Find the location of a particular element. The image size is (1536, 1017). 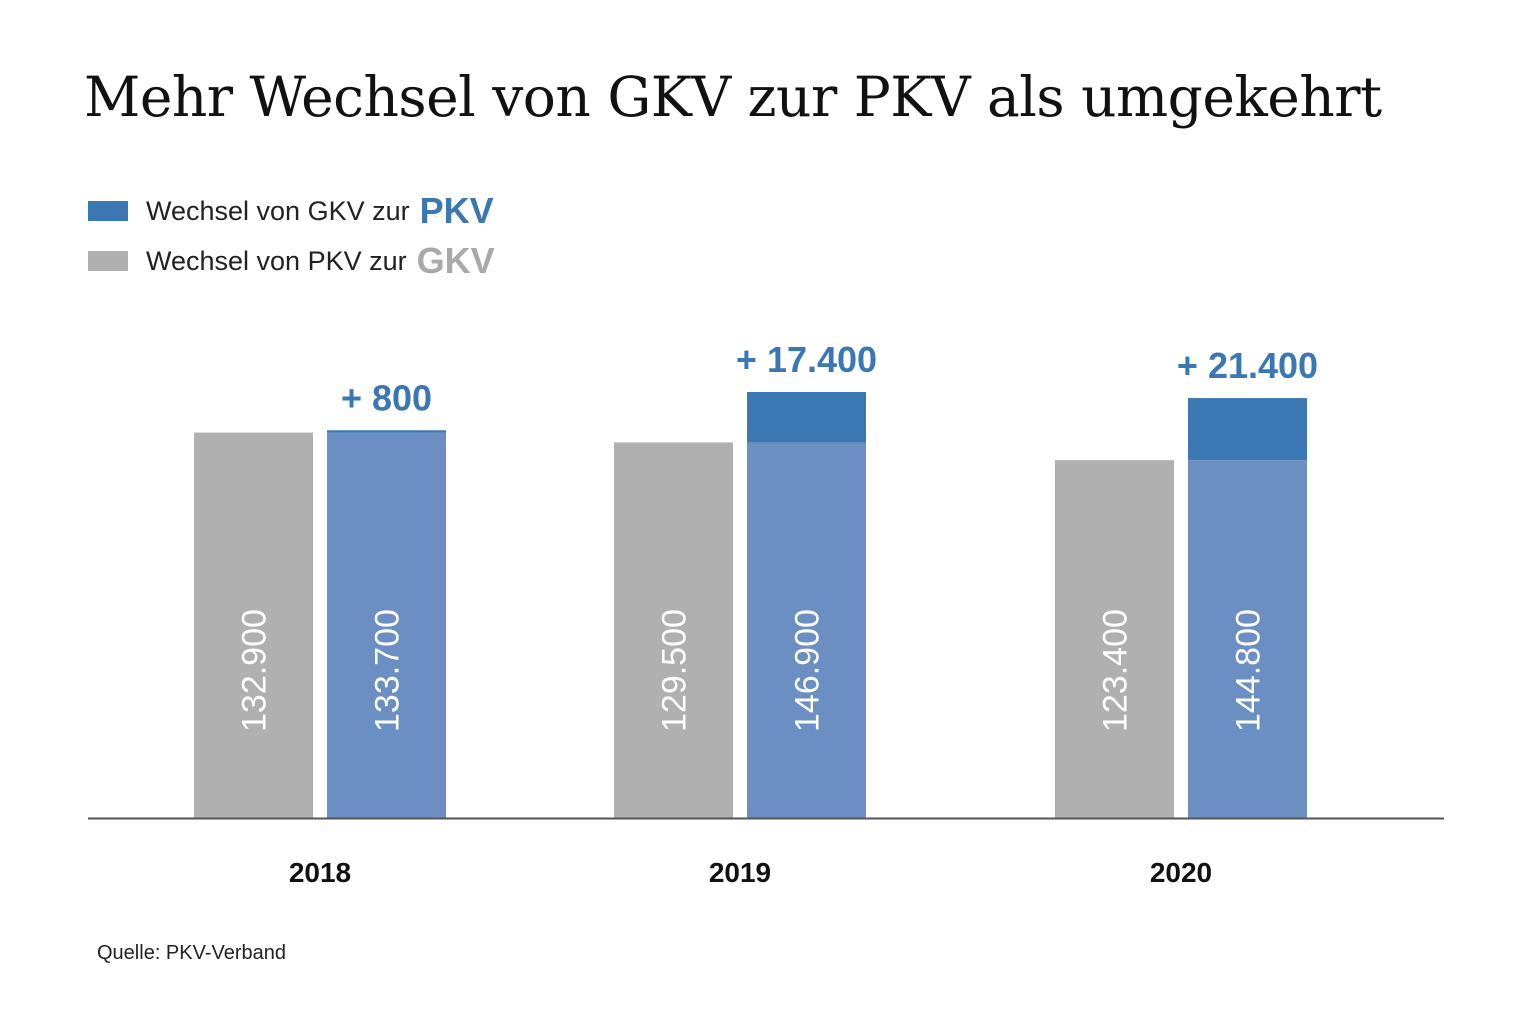

legend-swatch-pkv is located at coordinates (108, 211).